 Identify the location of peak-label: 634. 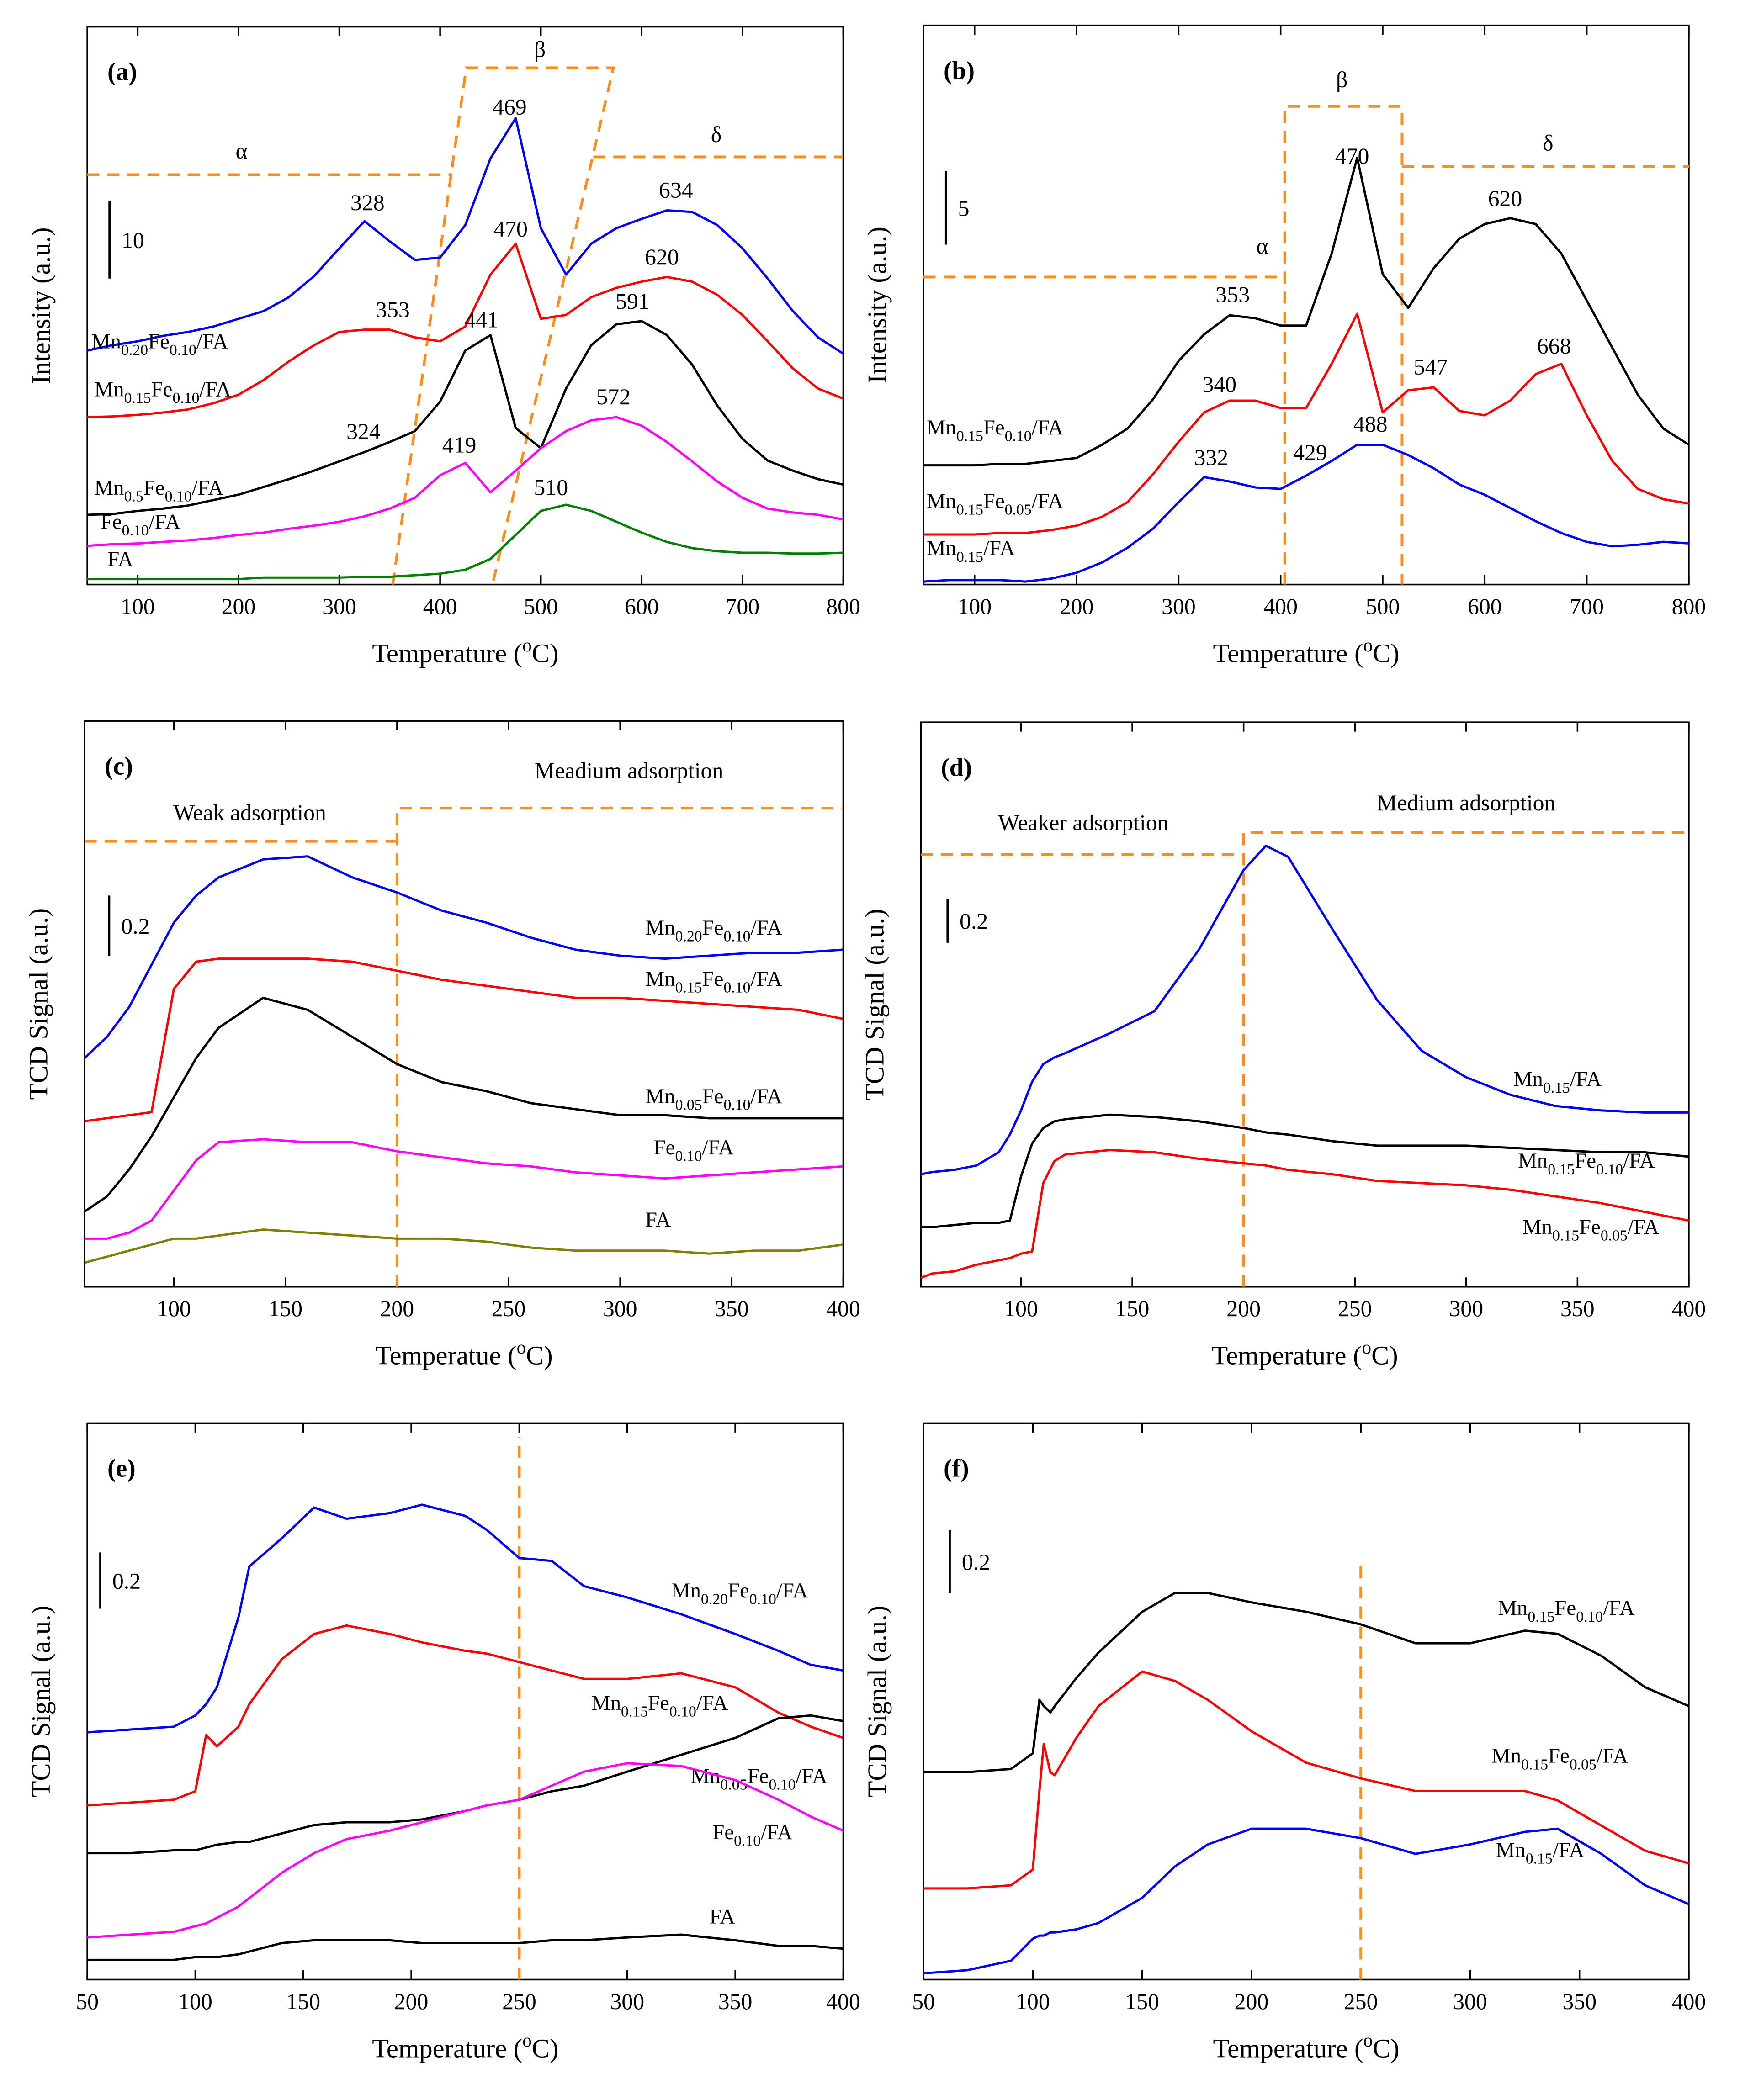
(676, 189).